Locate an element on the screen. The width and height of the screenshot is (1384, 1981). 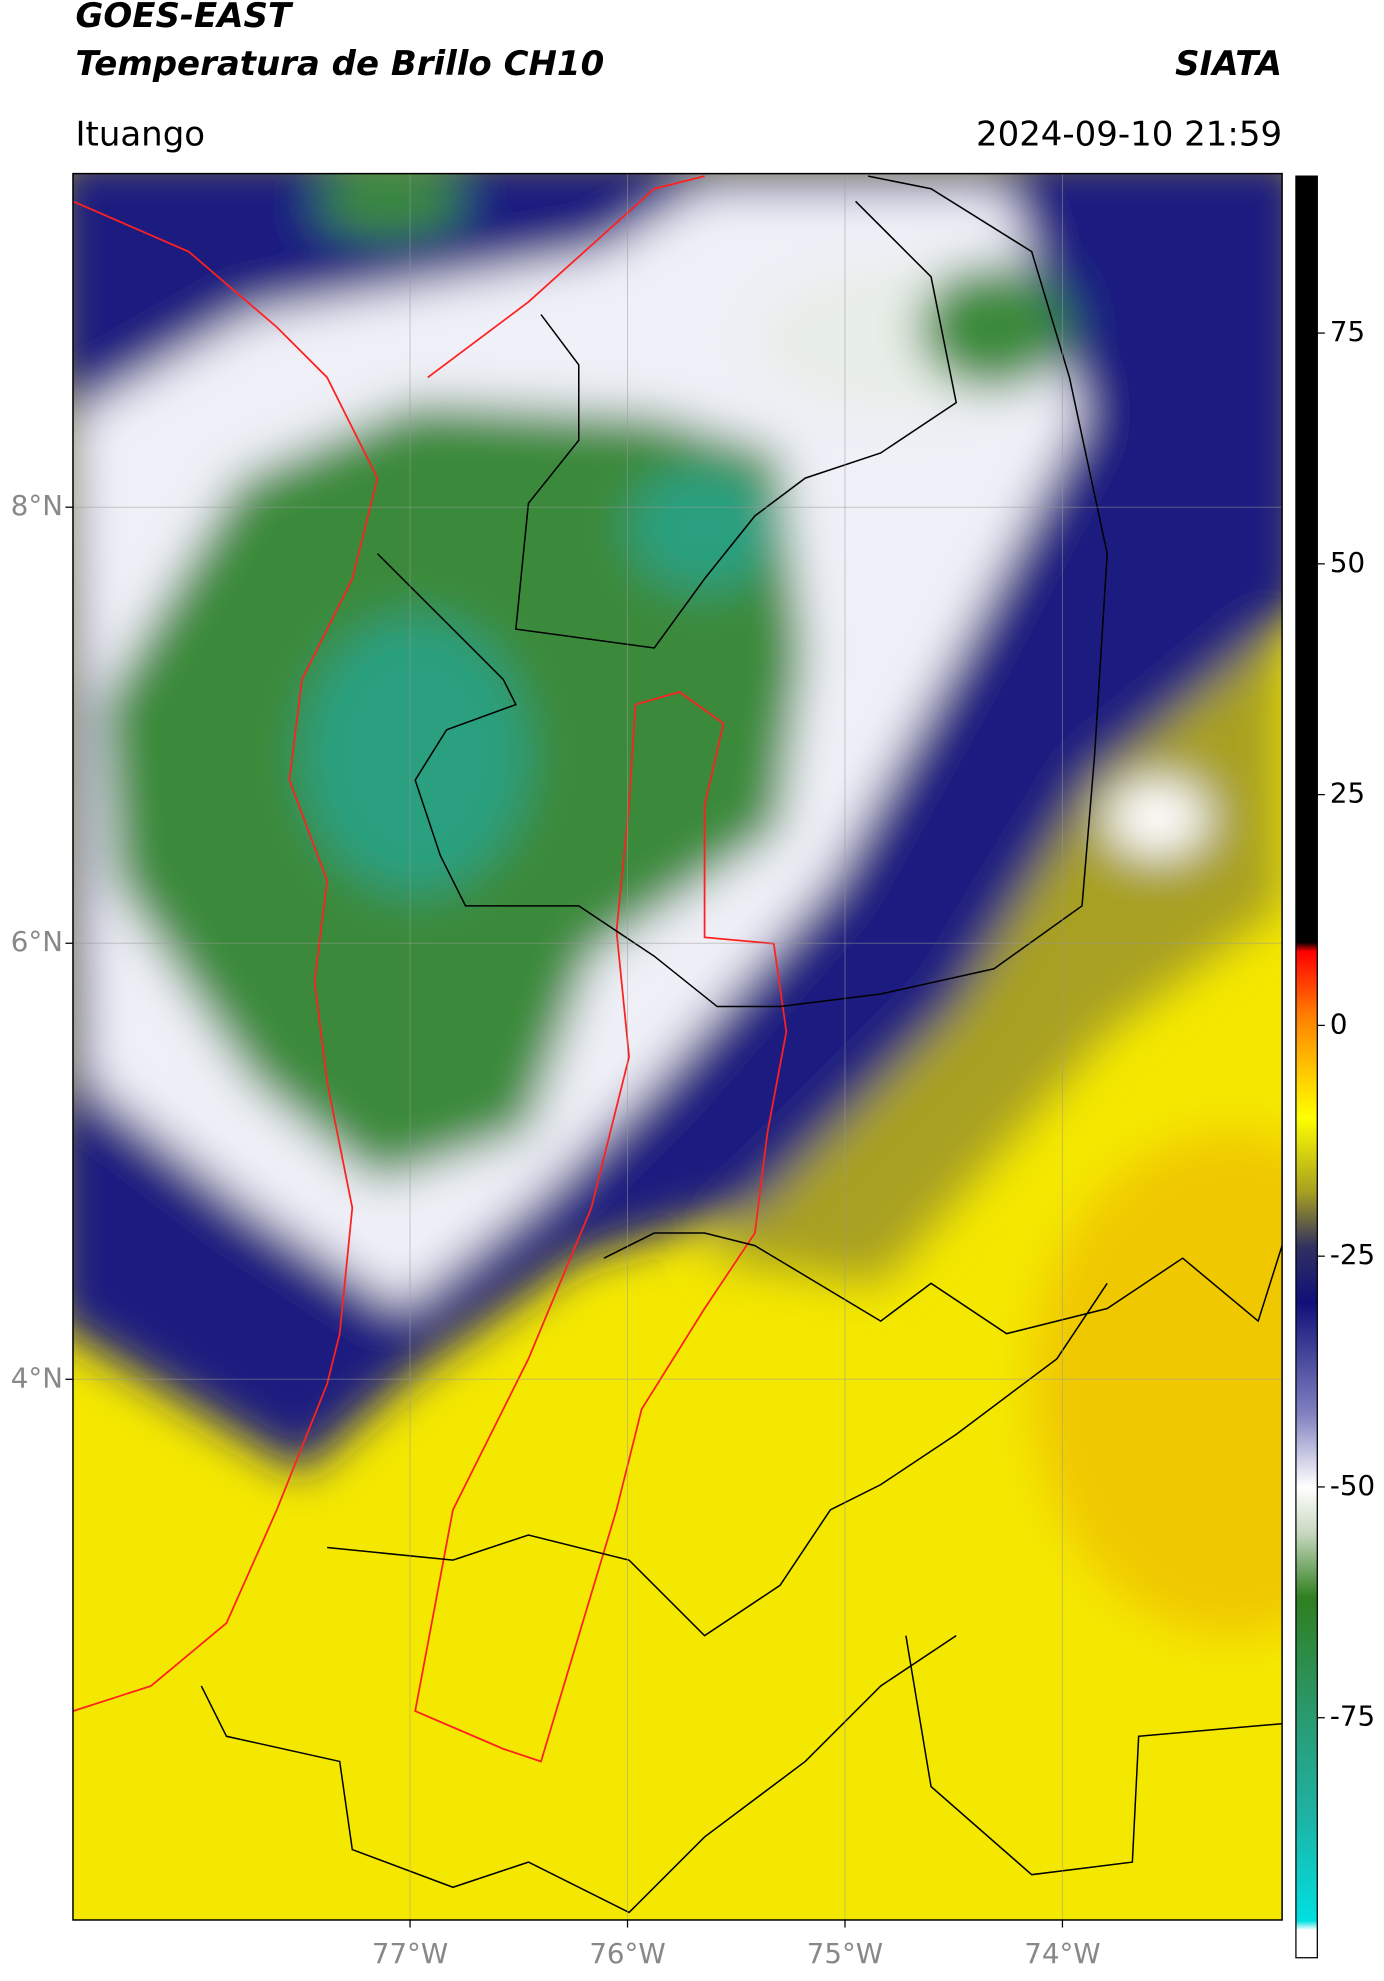
source: SIATA is located at coordinates (1228, 64).